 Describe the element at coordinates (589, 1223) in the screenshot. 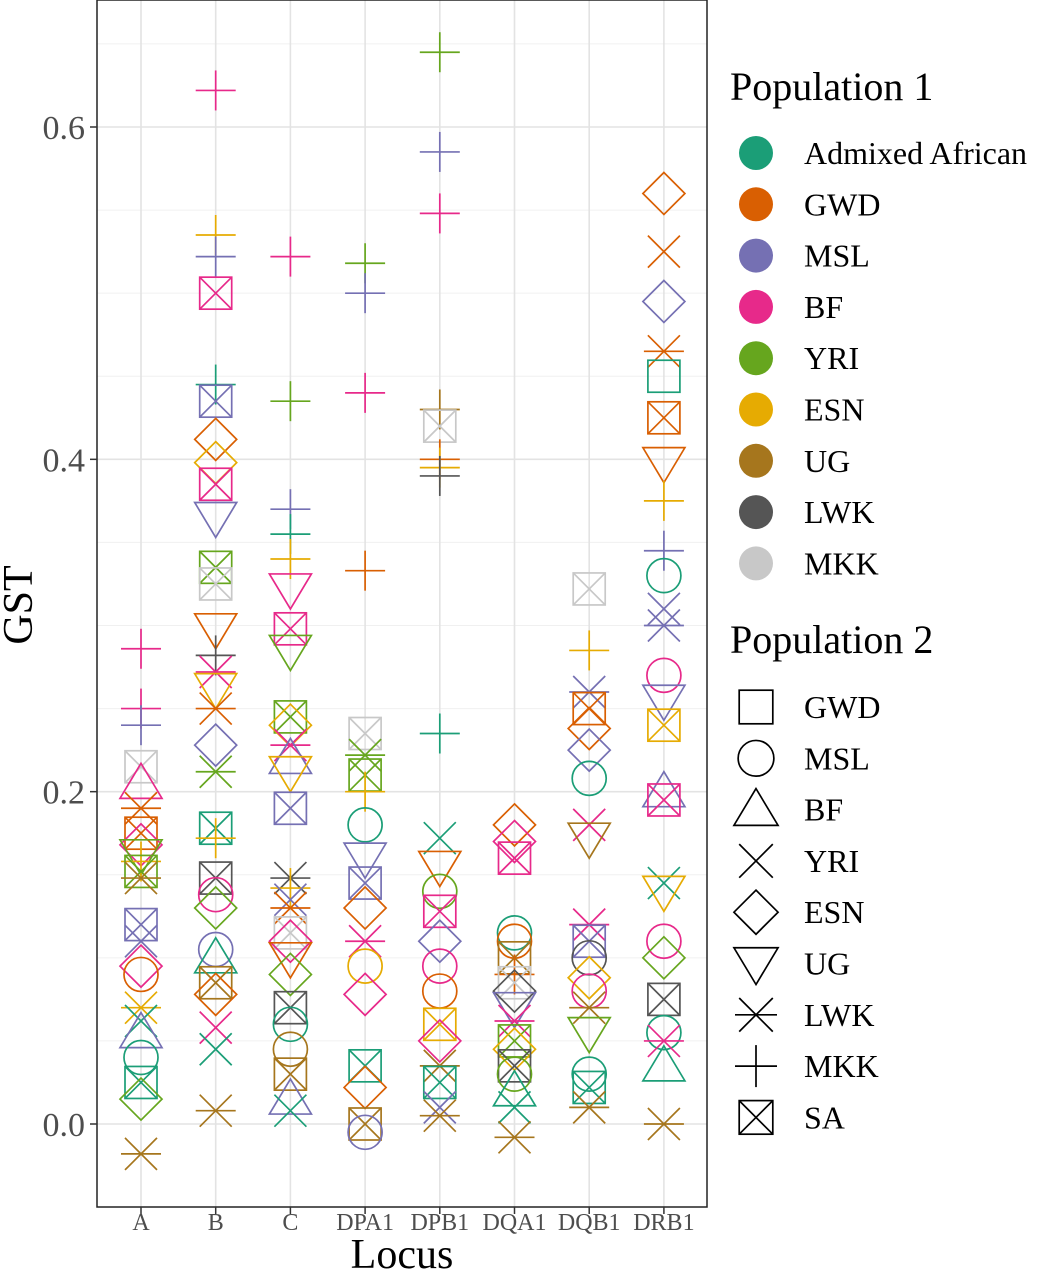

I see `x-tick-label: DQB1` at that location.